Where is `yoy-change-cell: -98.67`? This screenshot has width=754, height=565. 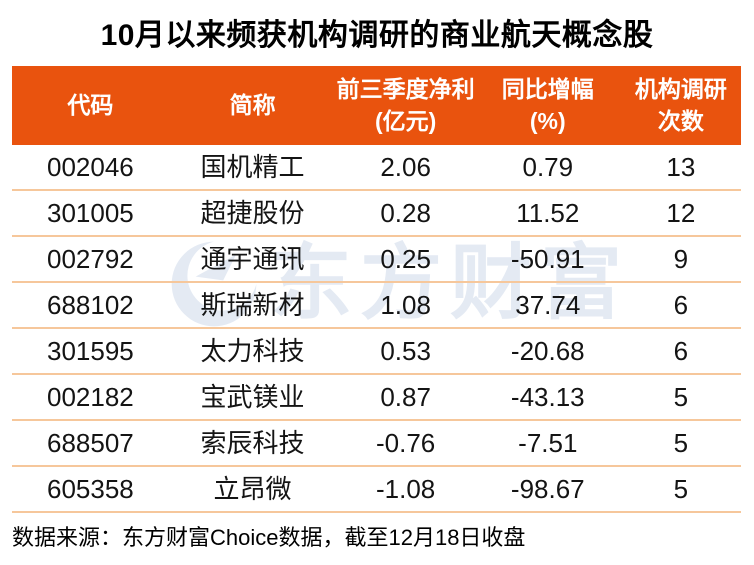 yoy-change-cell: -98.67 is located at coordinates (547, 489).